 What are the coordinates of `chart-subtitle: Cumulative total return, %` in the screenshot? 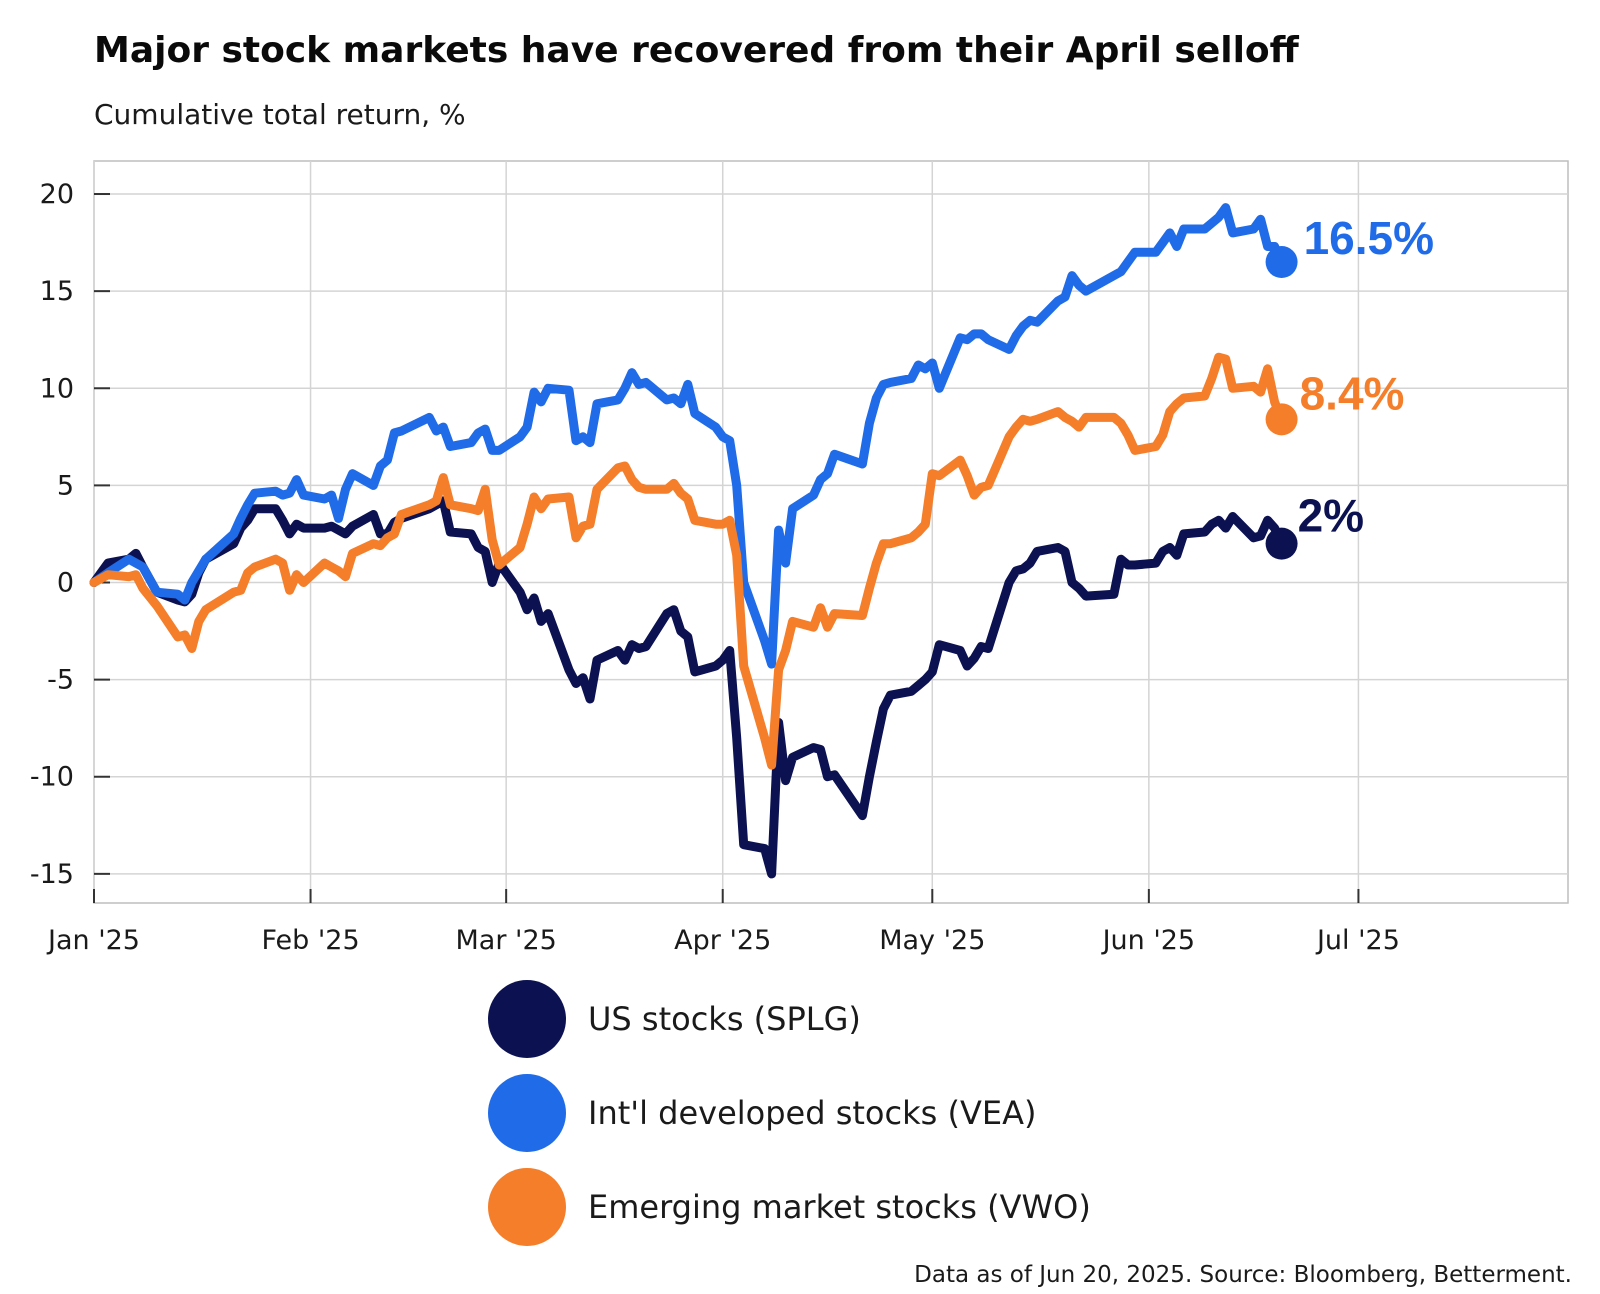 It's located at (280, 114).